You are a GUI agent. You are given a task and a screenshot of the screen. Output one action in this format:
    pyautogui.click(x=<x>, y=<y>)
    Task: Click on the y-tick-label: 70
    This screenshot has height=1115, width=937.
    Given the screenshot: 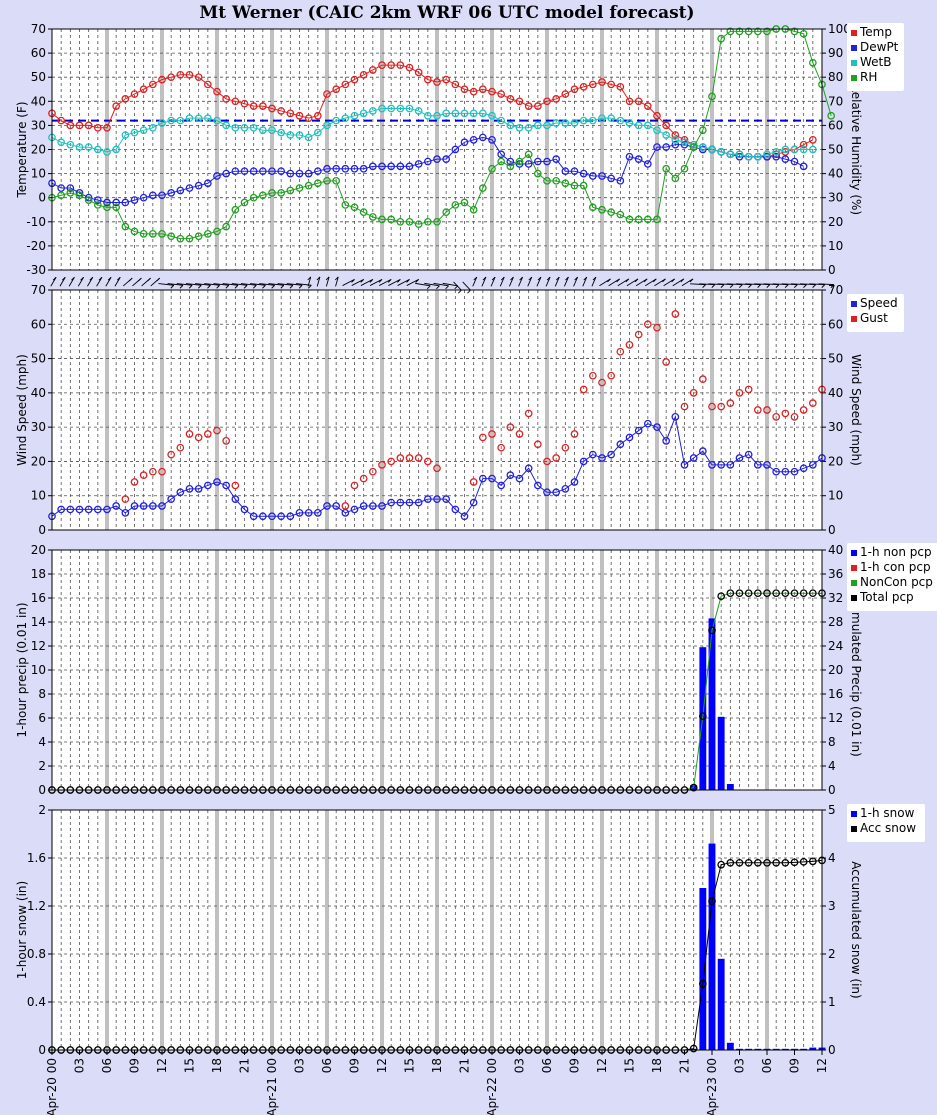 What is the action you would take?
    pyautogui.click(x=38, y=29)
    